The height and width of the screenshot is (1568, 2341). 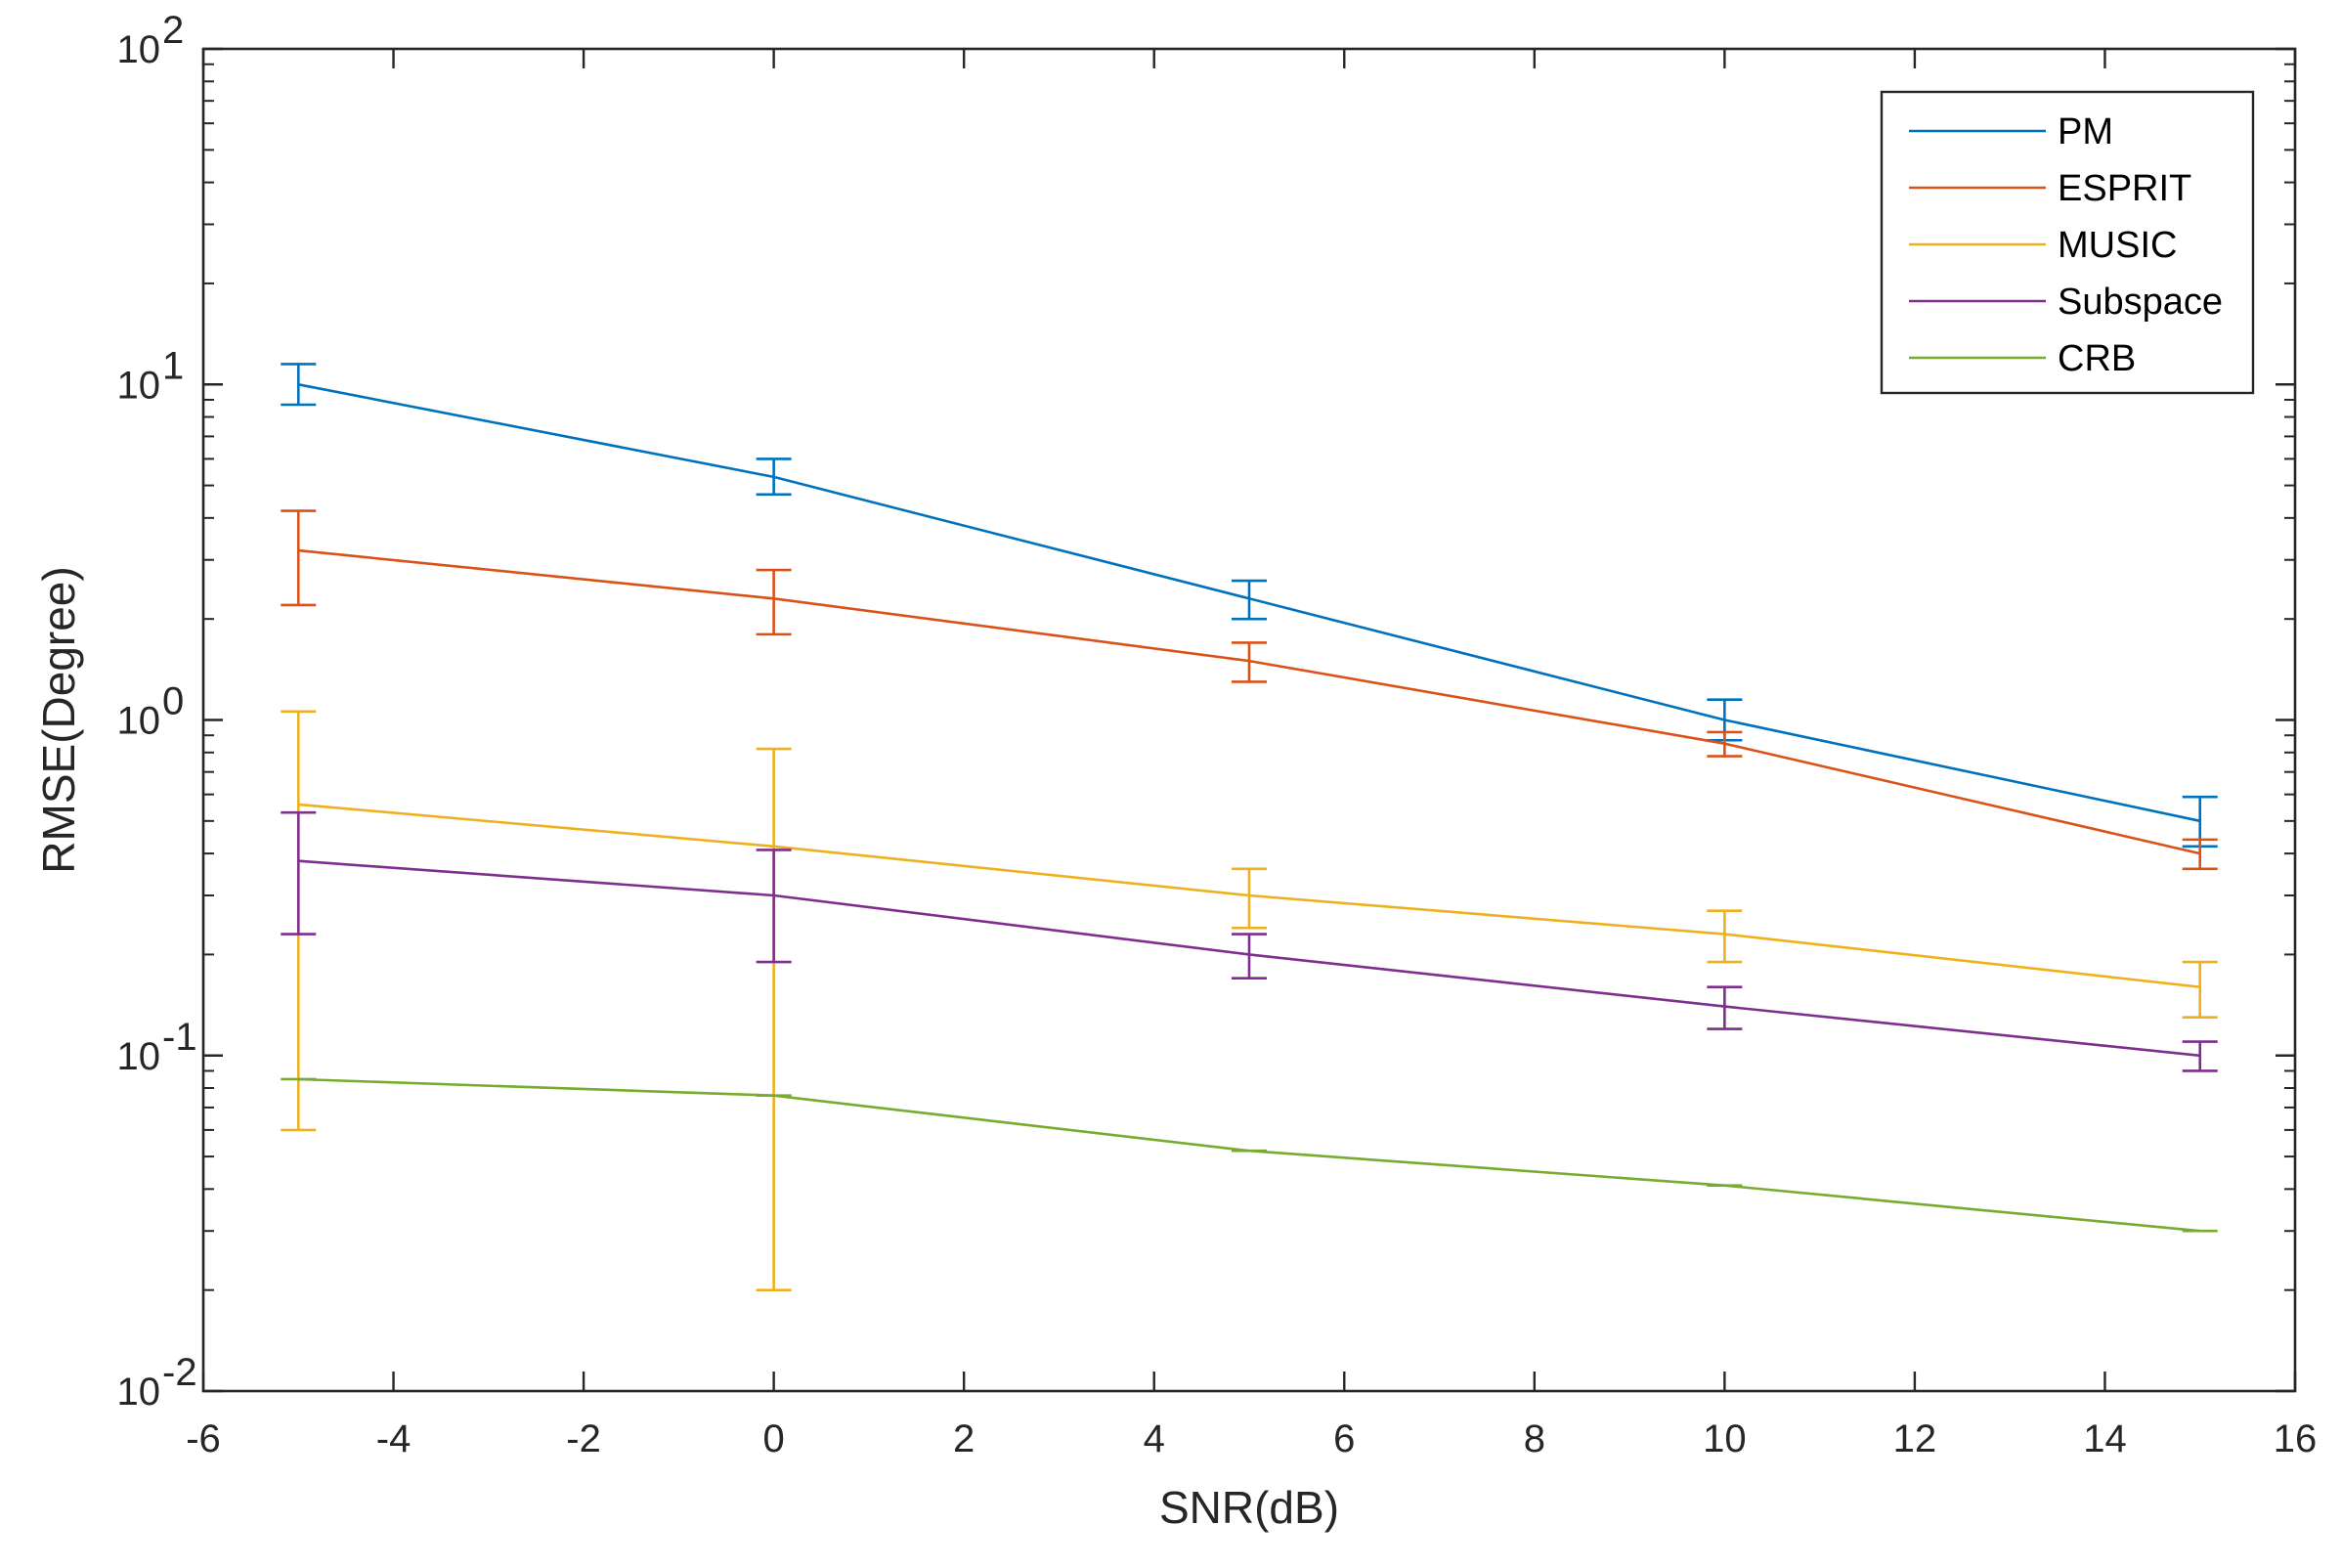 I want to click on y-tick-label: 10 -2, so click(x=157, y=1382).